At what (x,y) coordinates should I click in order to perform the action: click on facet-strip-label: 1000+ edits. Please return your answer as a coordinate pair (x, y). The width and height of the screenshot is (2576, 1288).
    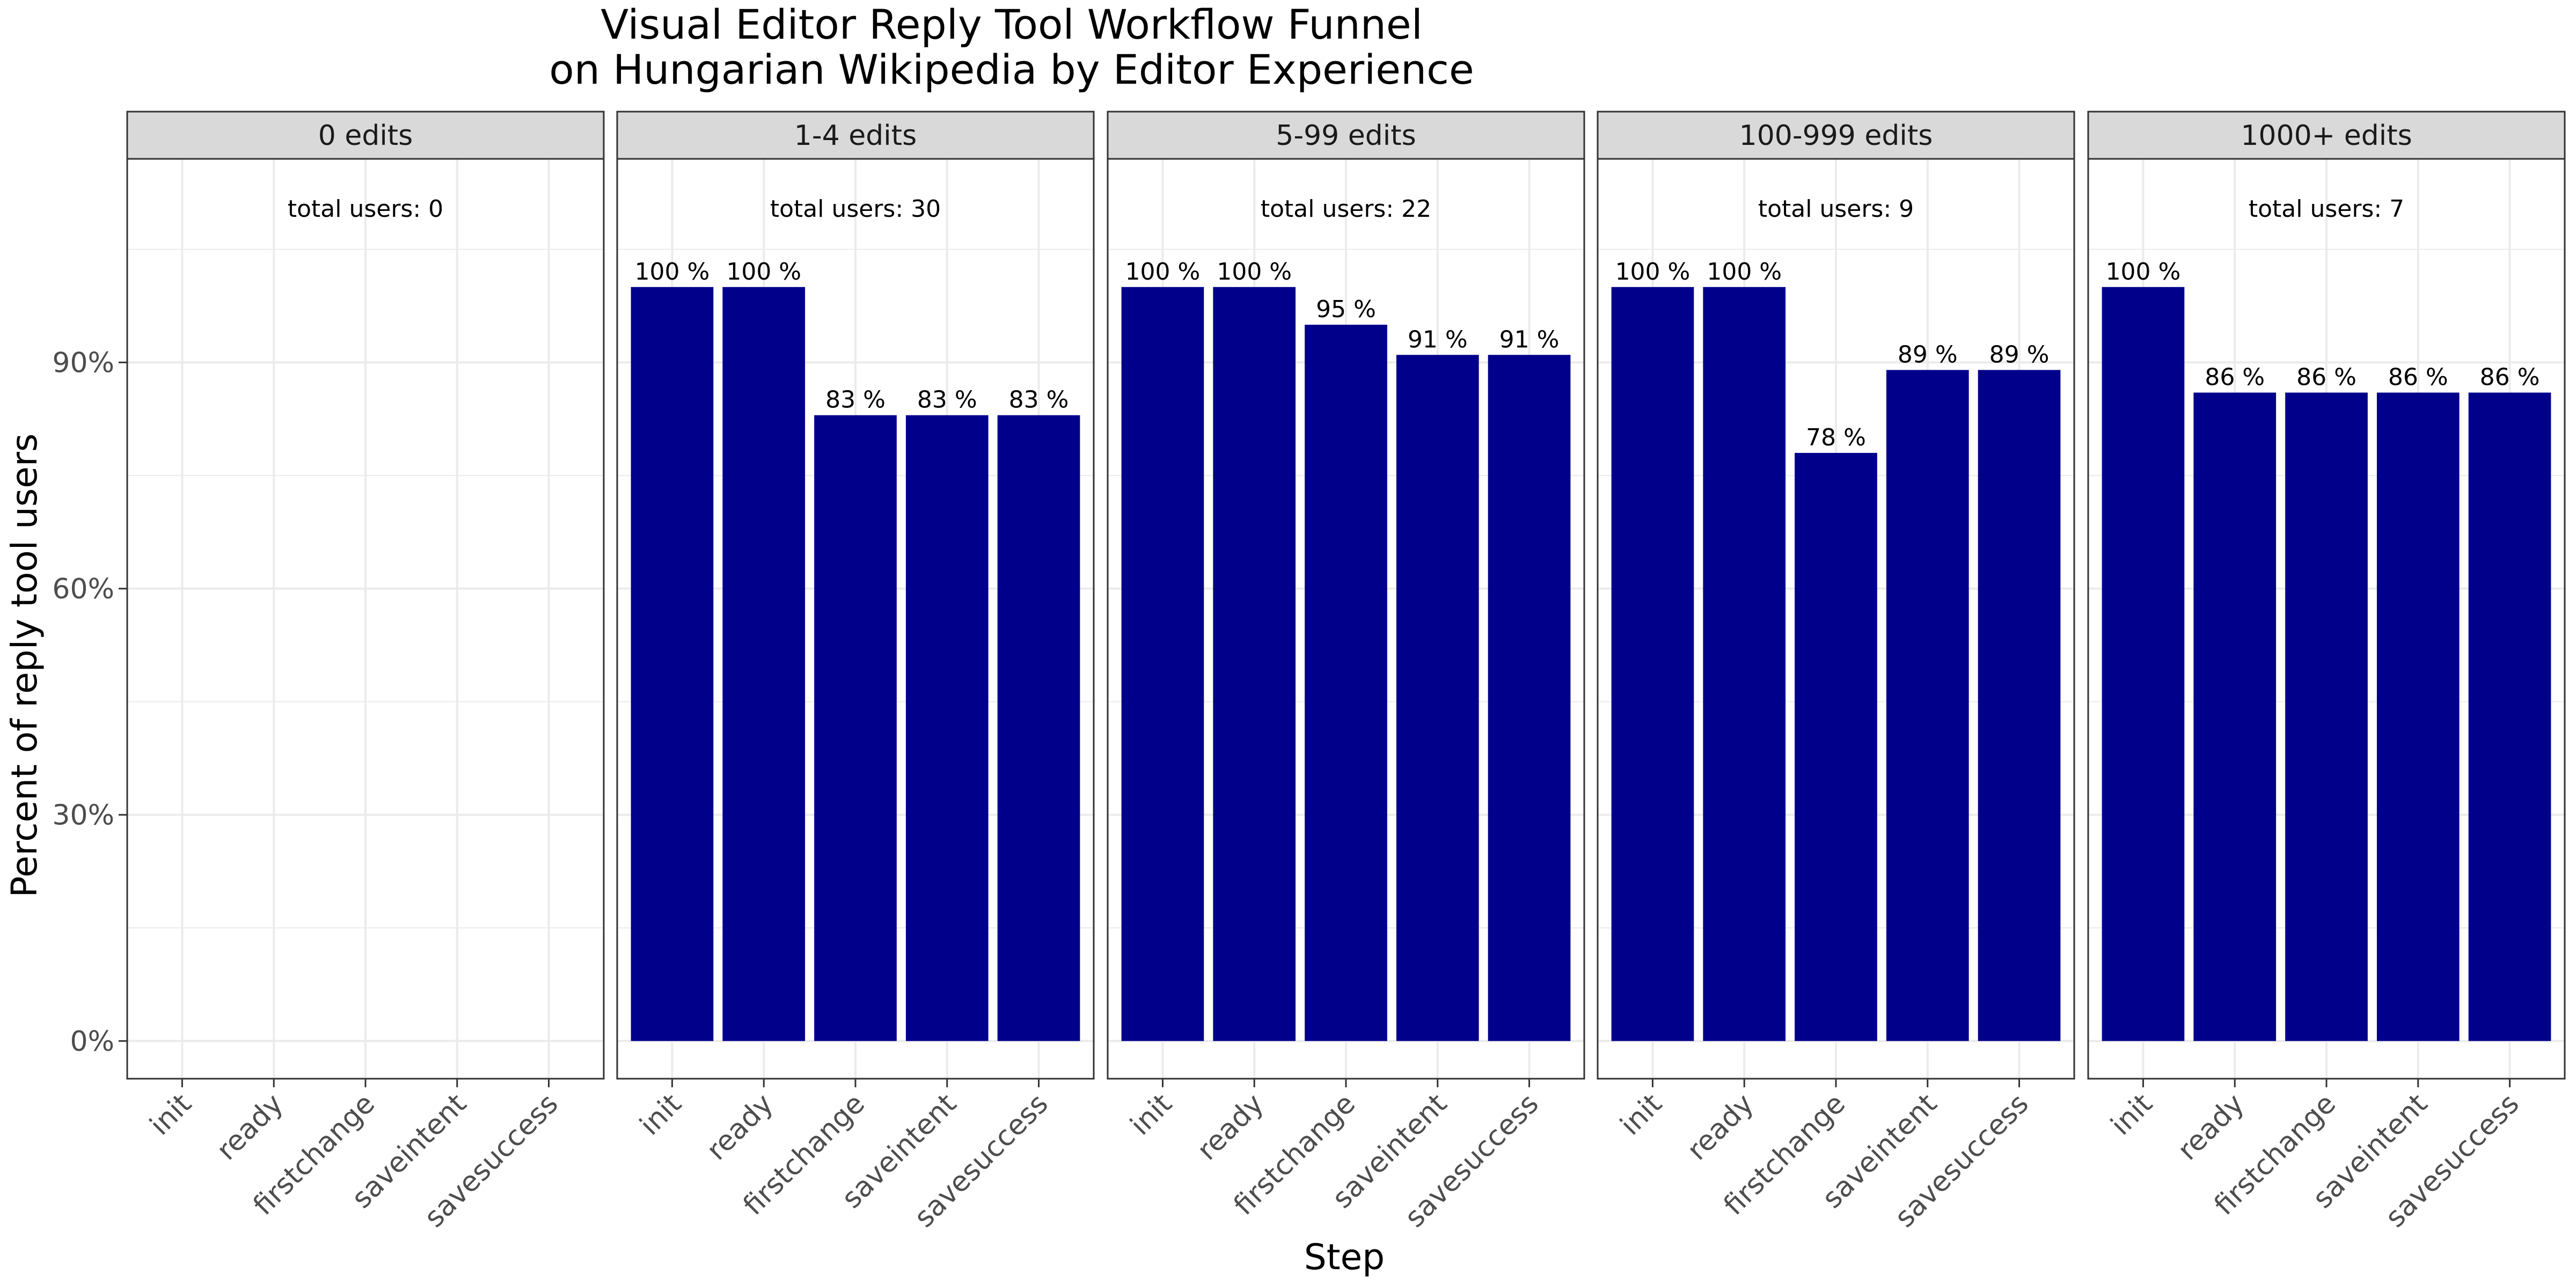
    Looking at the image, I should click on (2326, 136).